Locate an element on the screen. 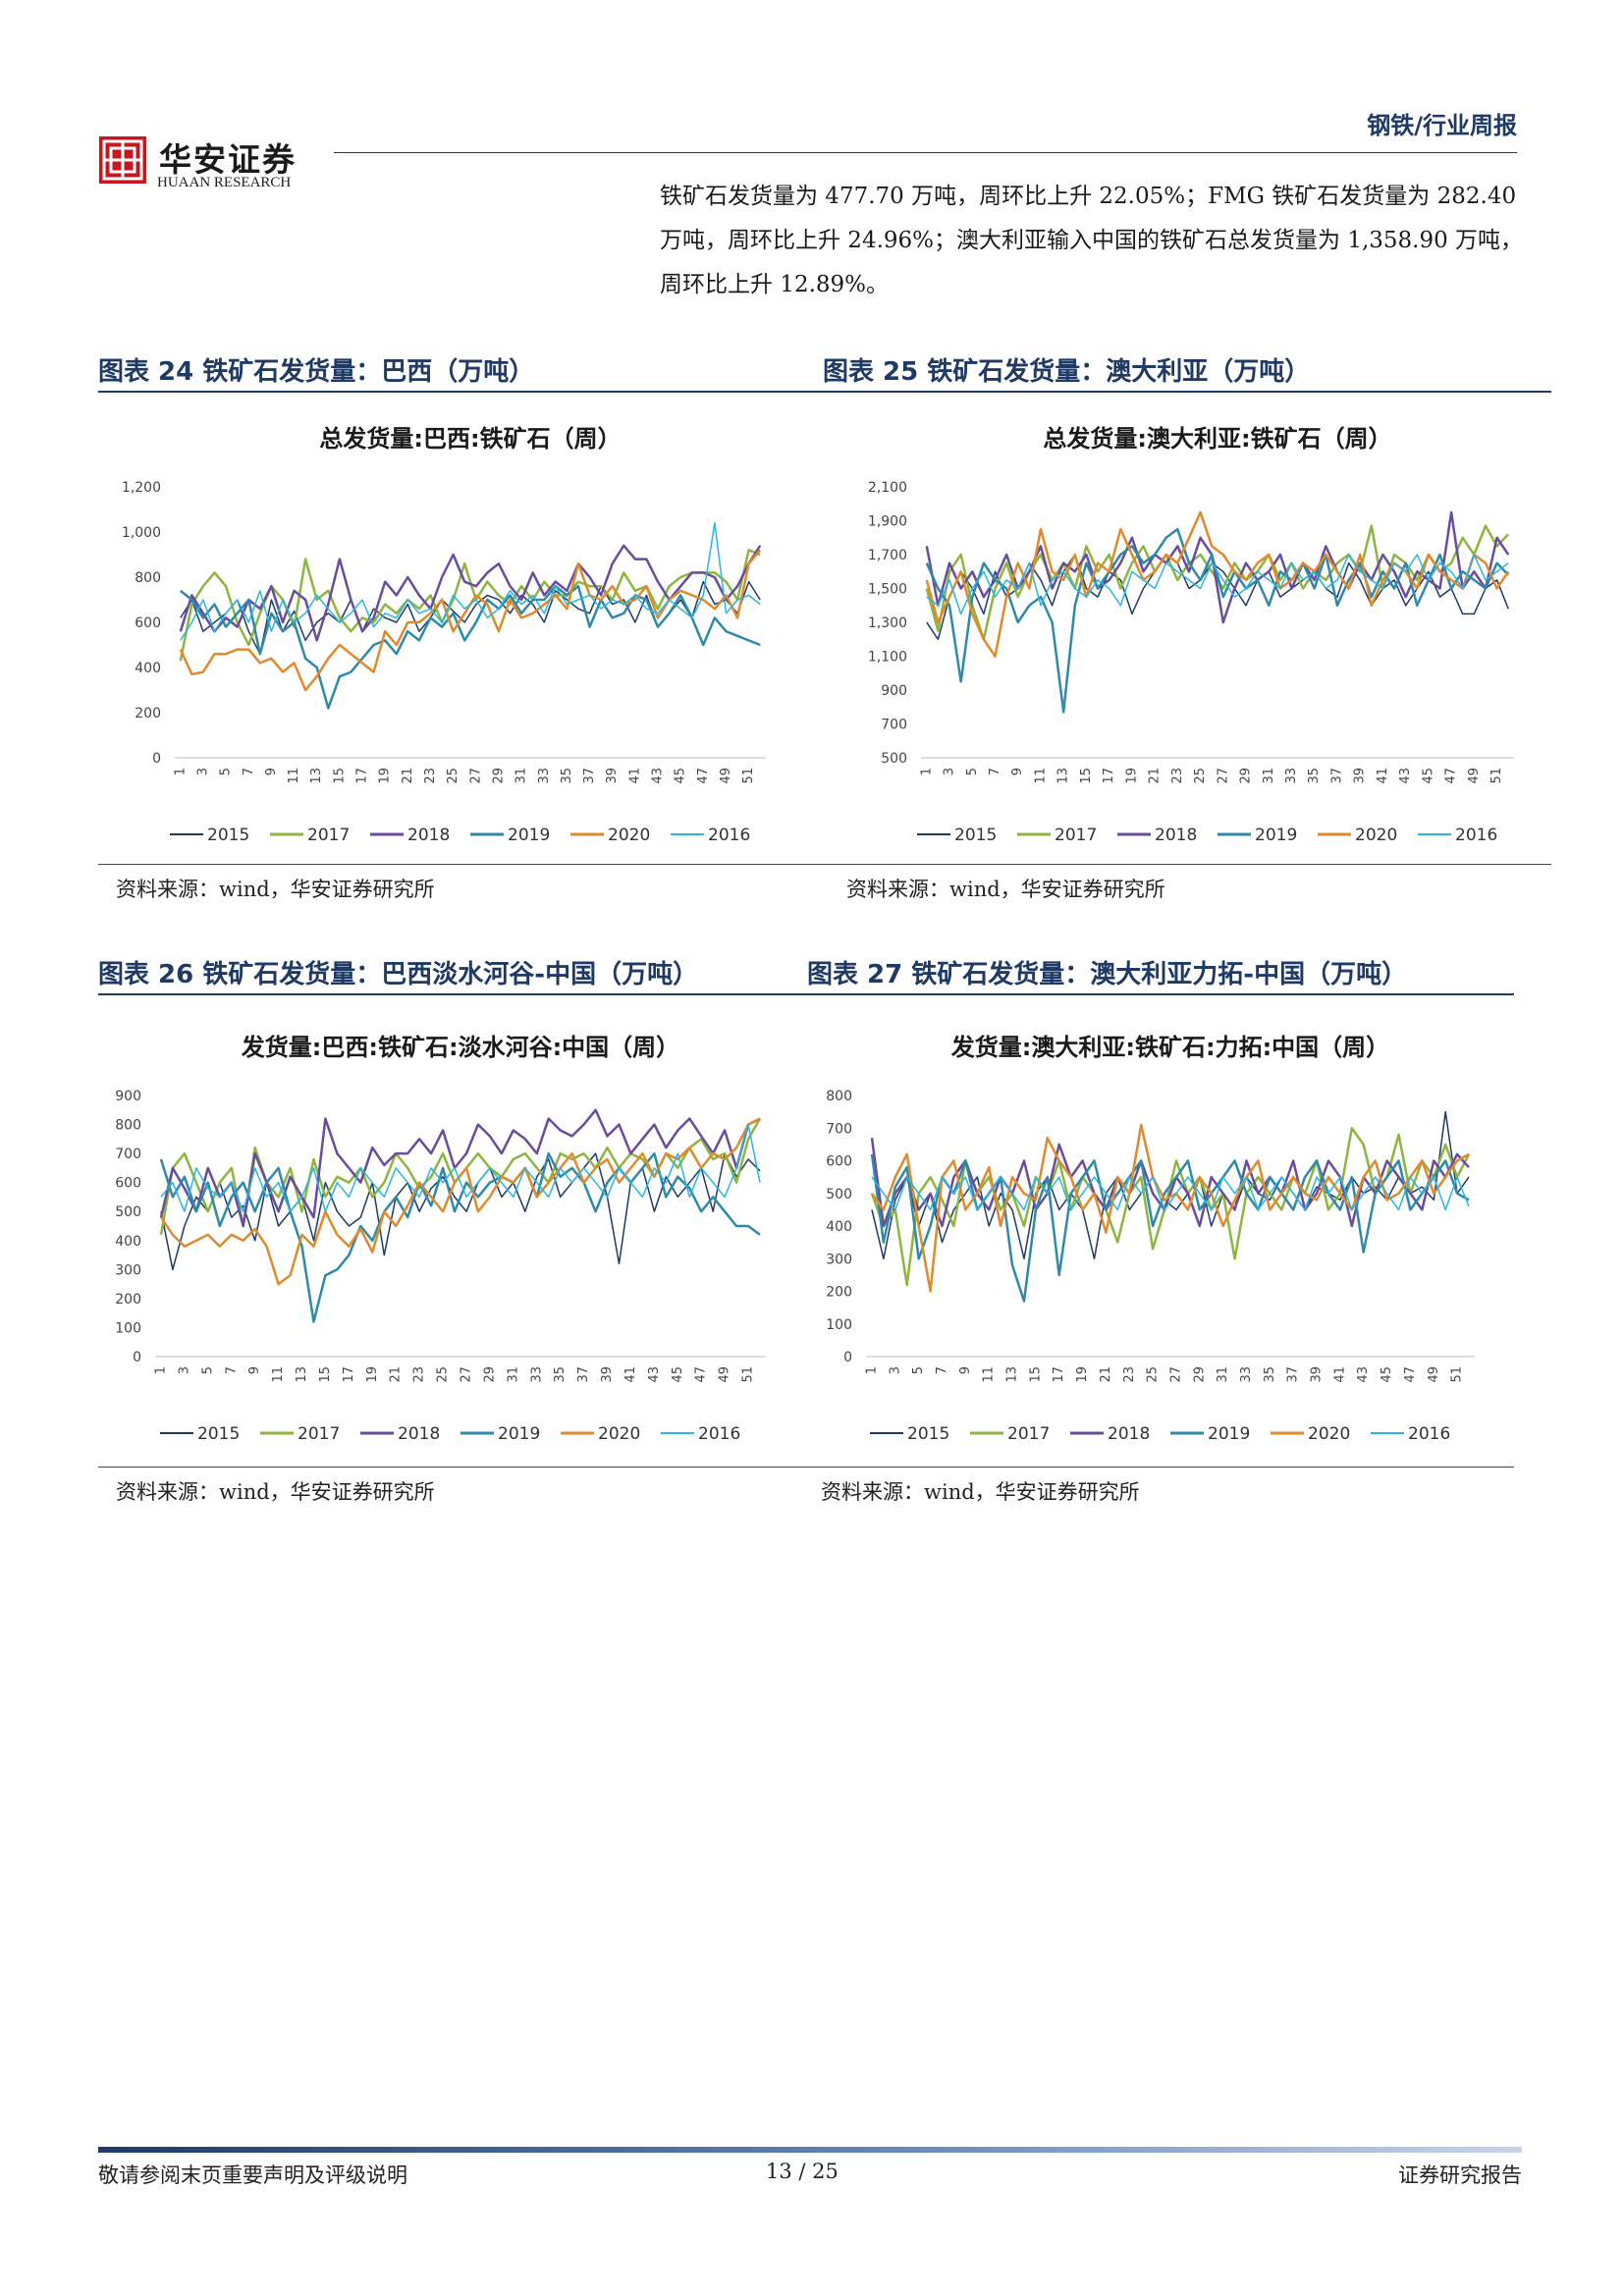 Image resolution: width=1624 pixels, height=2296 pixels. x-tick-label: 5 is located at coordinates (918, 1370).